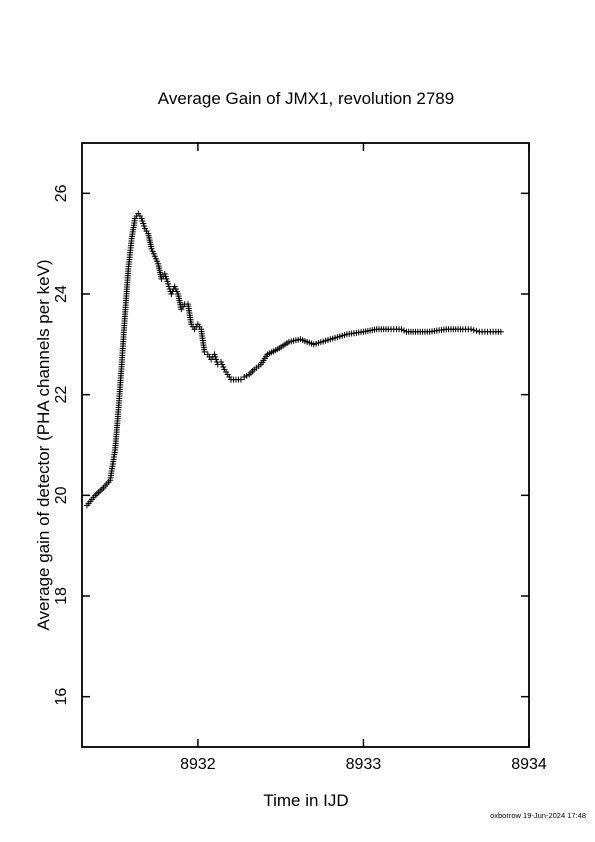 The width and height of the screenshot is (595, 842). Describe the element at coordinates (61, 294) in the screenshot. I see `y-tick-label: 24` at that location.